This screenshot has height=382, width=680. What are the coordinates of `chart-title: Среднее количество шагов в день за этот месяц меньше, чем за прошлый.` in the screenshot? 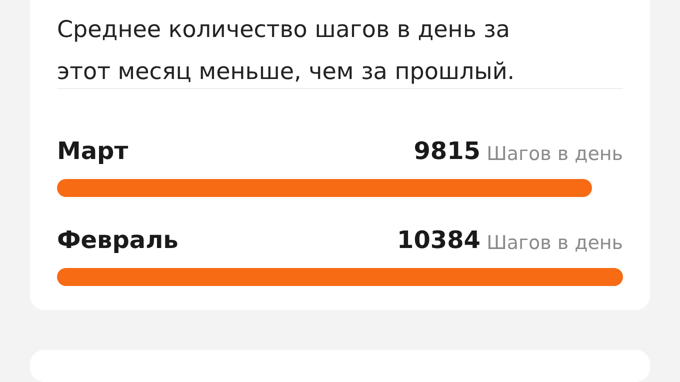 It's located at (286, 51).